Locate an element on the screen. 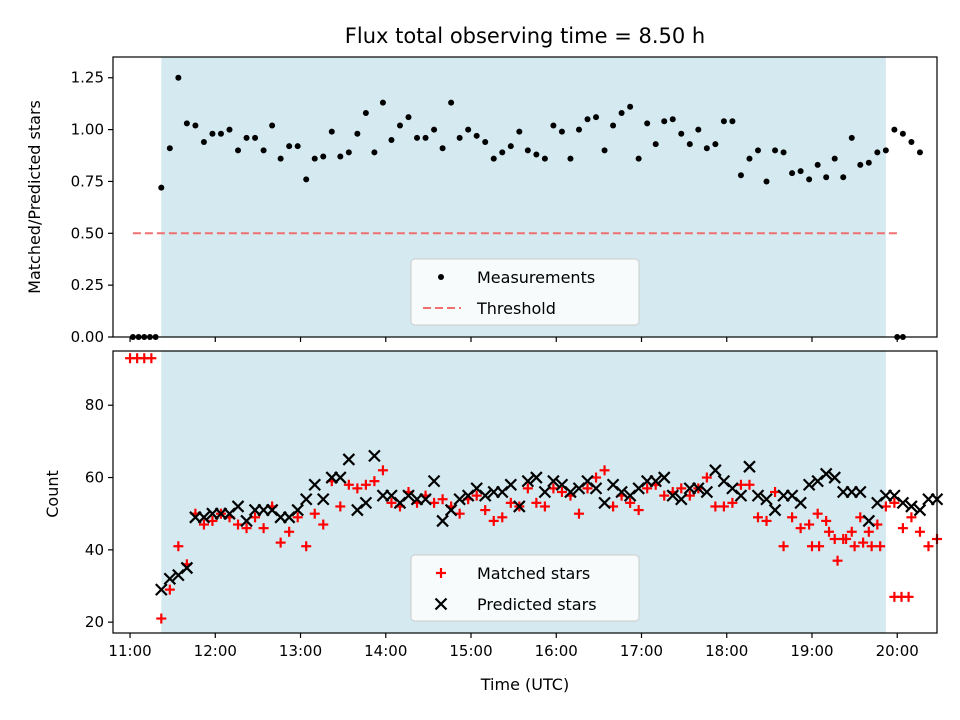  y-tick-label: 0.50 is located at coordinates (87, 233).